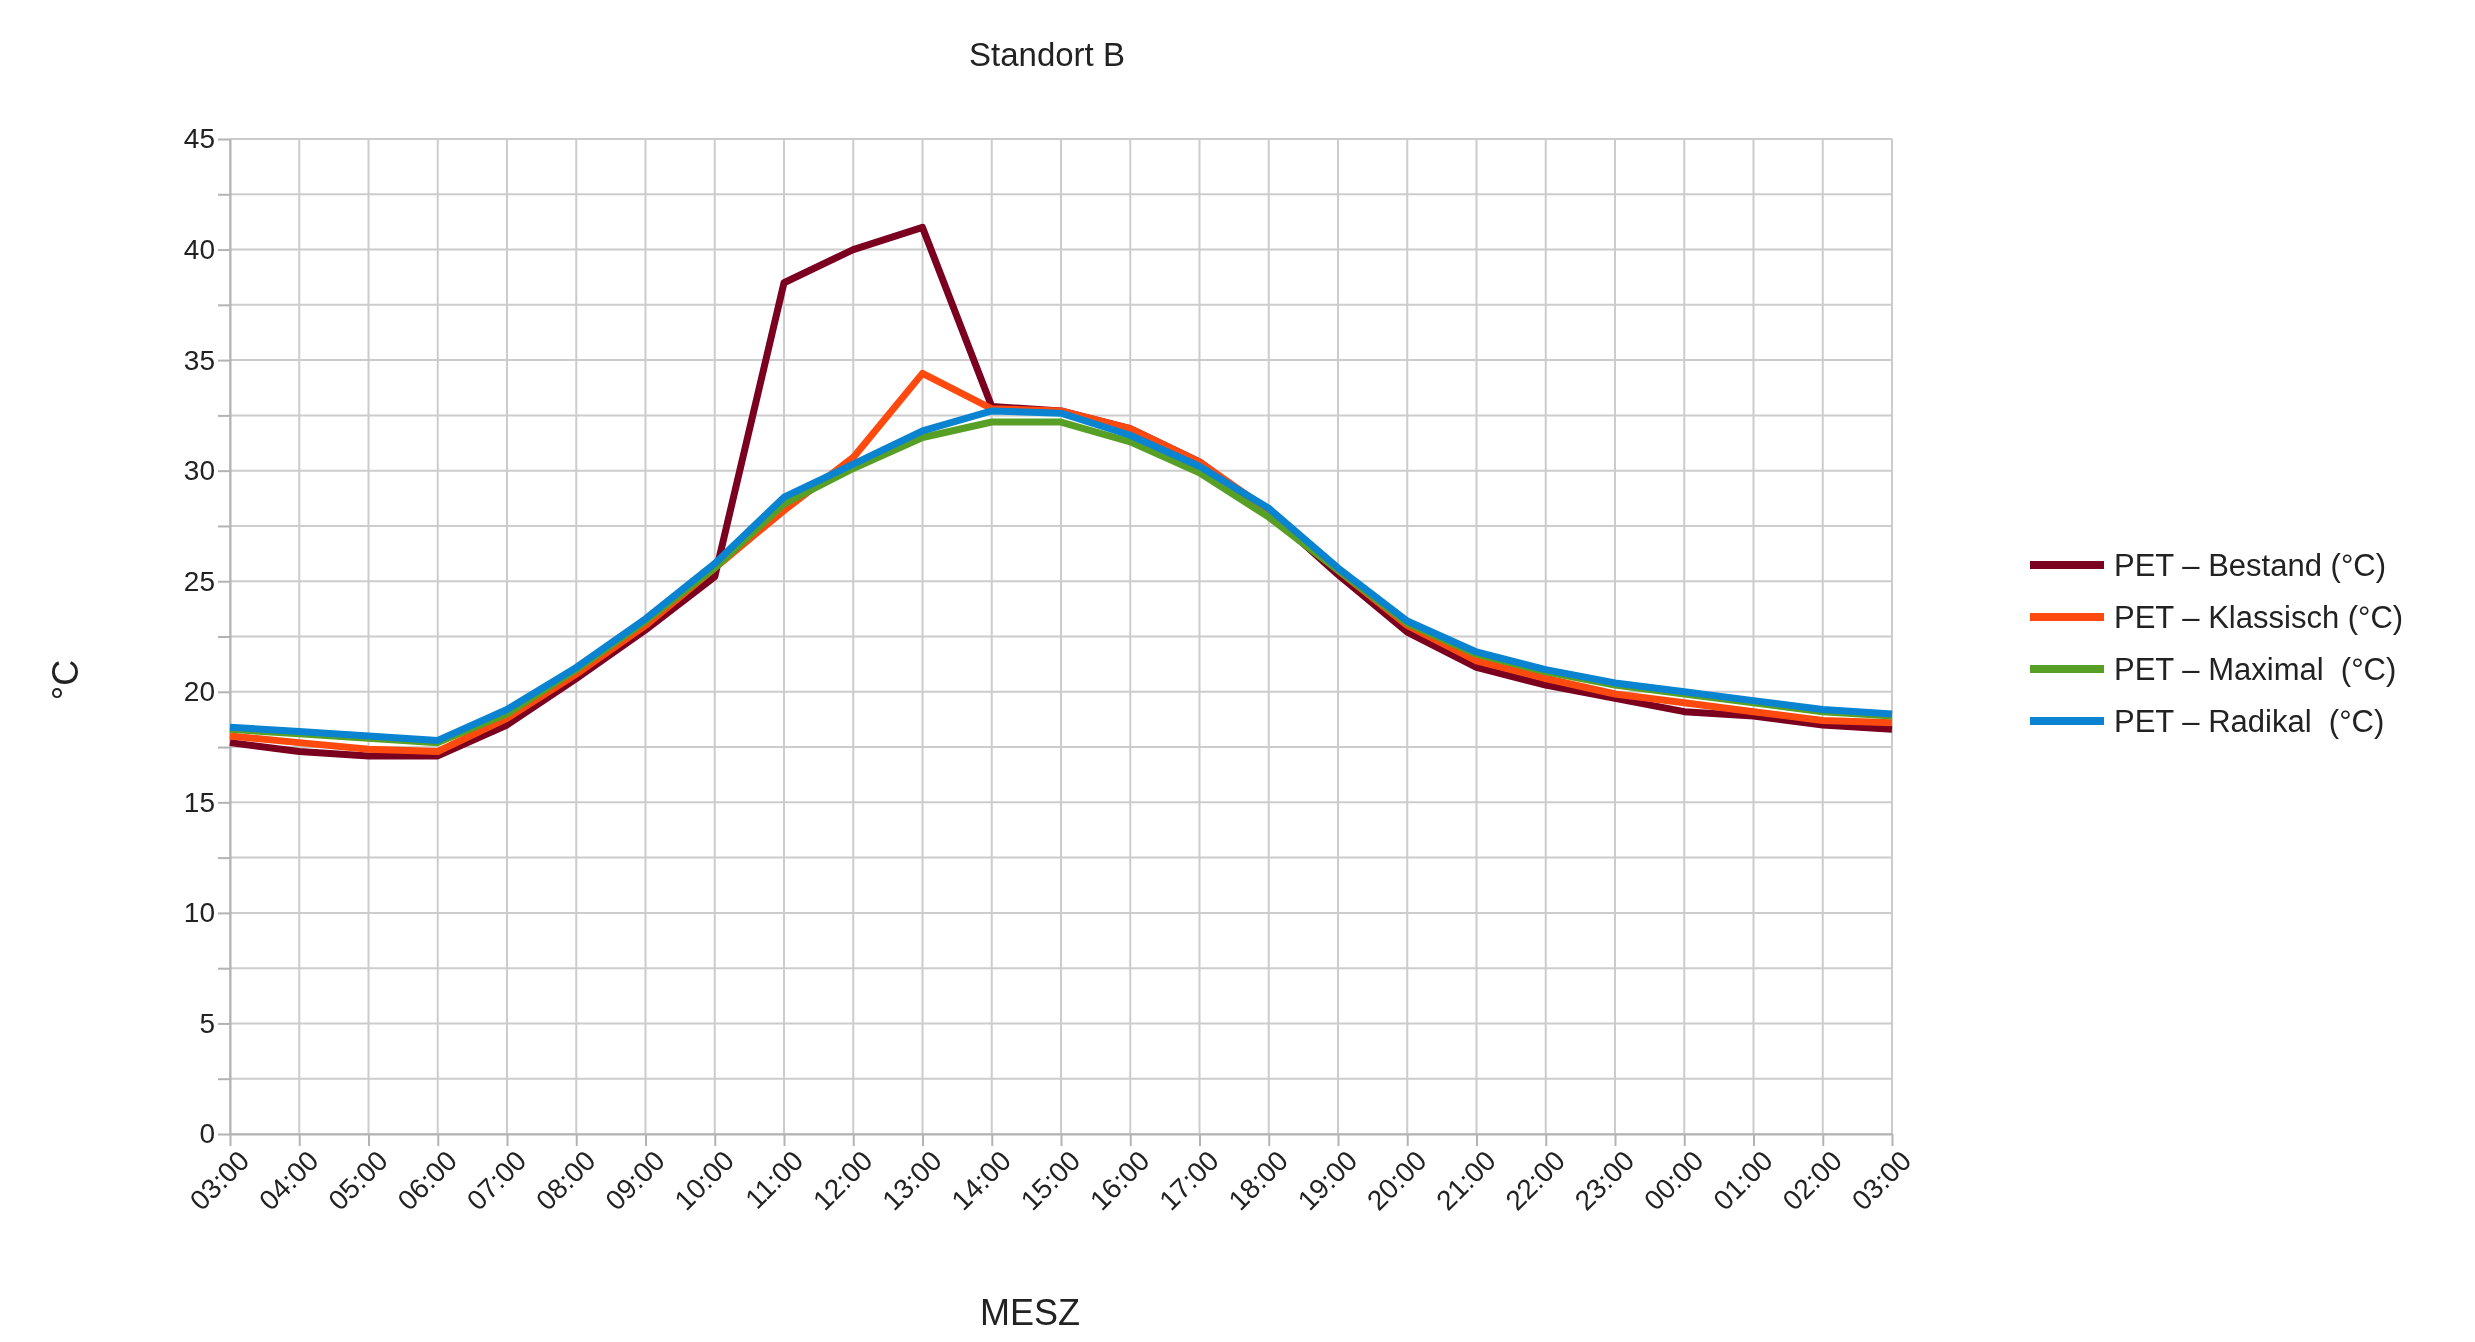 This screenshot has width=2475, height=1342. What do you see at coordinates (199, 581) in the screenshot?
I see `y-tick-label: 25` at bounding box center [199, 581].